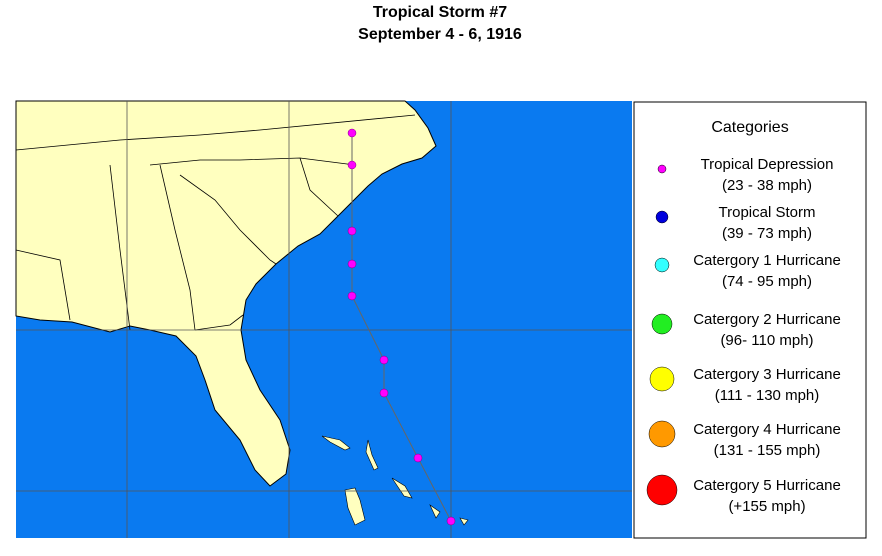  I want to click on legend-range: (74 - 95 mph), so click(767, 281).